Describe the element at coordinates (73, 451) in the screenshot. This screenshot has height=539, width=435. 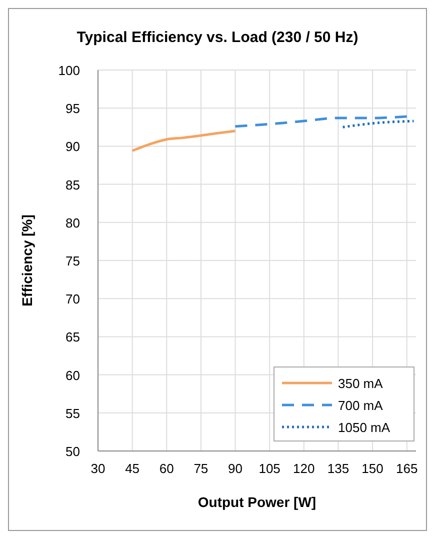
I see `y-tick-label: 50` at that location.